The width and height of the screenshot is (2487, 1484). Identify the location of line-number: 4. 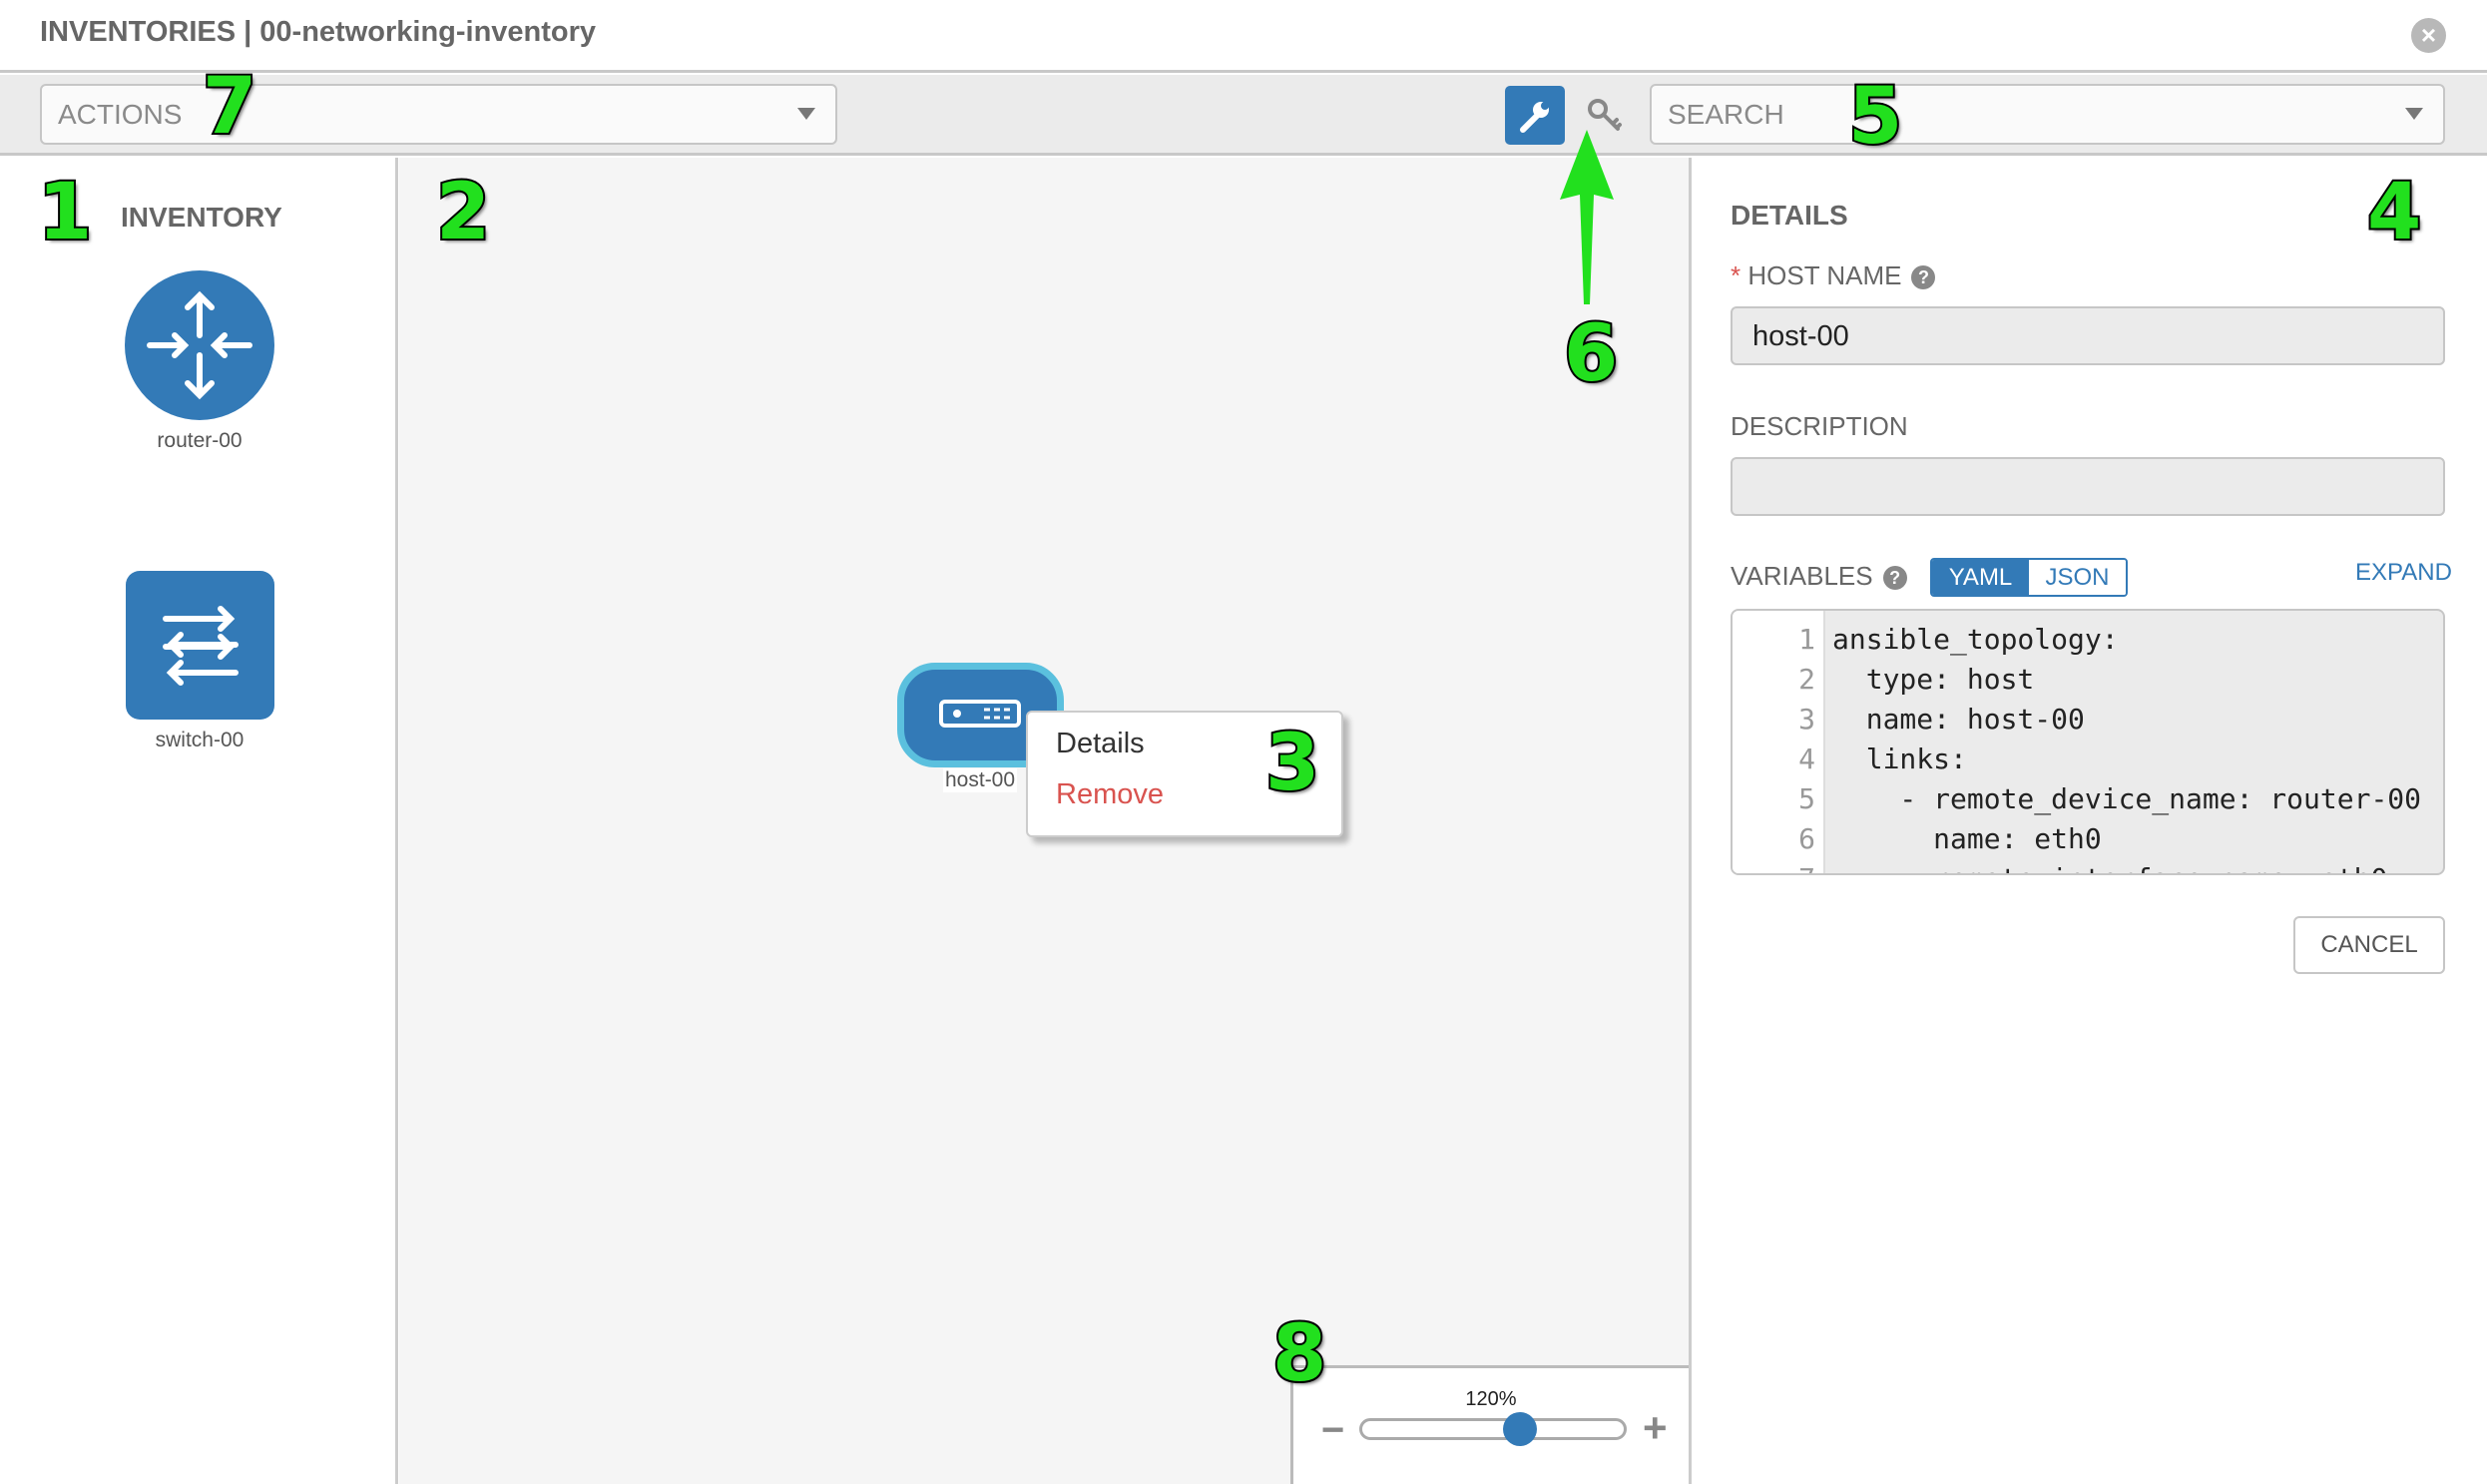
(1806, 758).